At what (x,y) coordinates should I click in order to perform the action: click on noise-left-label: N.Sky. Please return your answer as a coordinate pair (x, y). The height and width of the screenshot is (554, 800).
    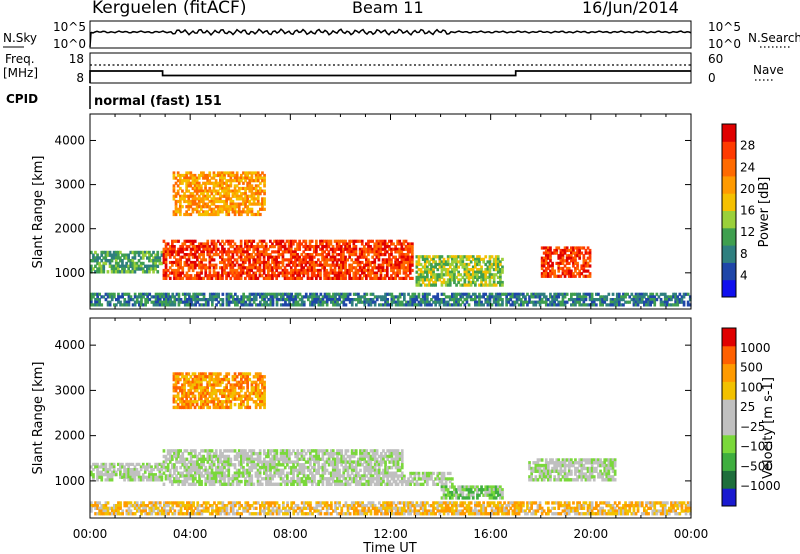
    Looking at the image, I should click on (20, 38).